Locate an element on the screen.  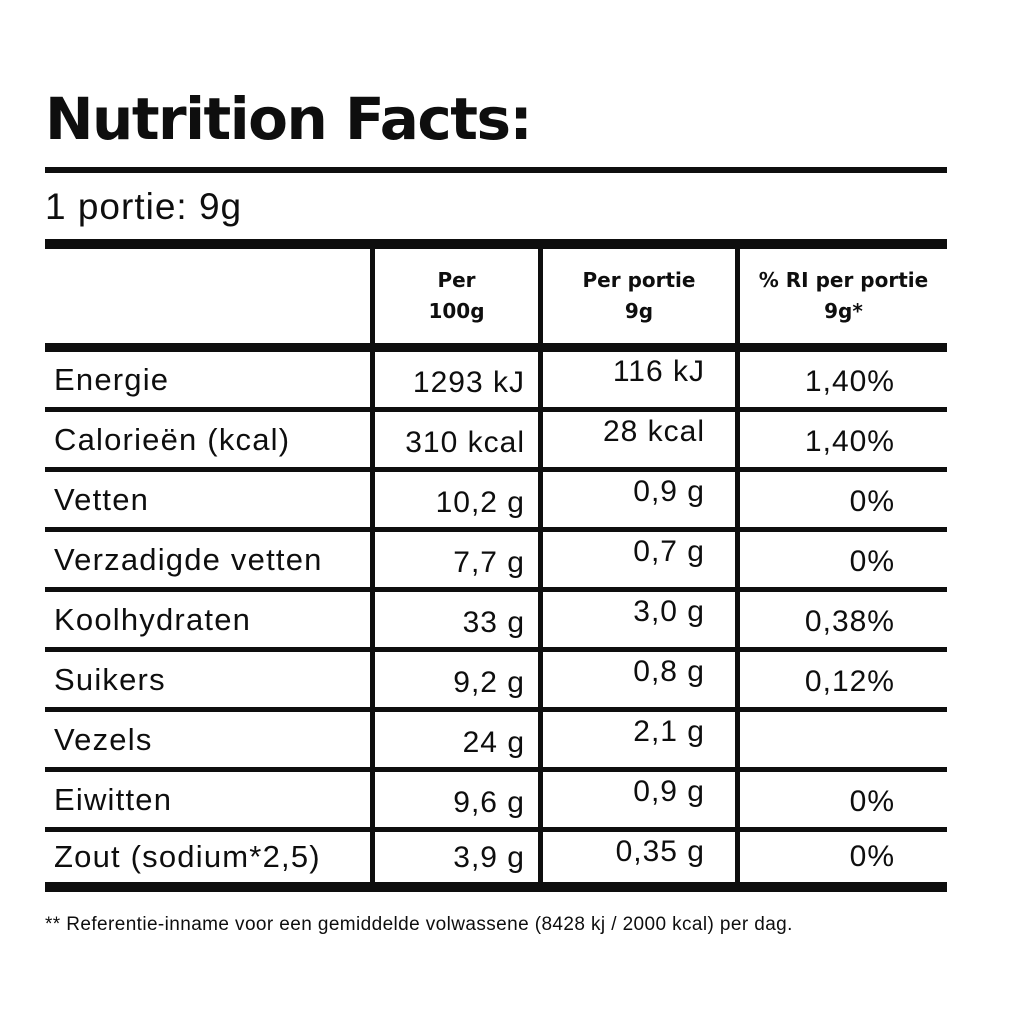
nutrient-label: Vezels is located at coordinates (103, 739).